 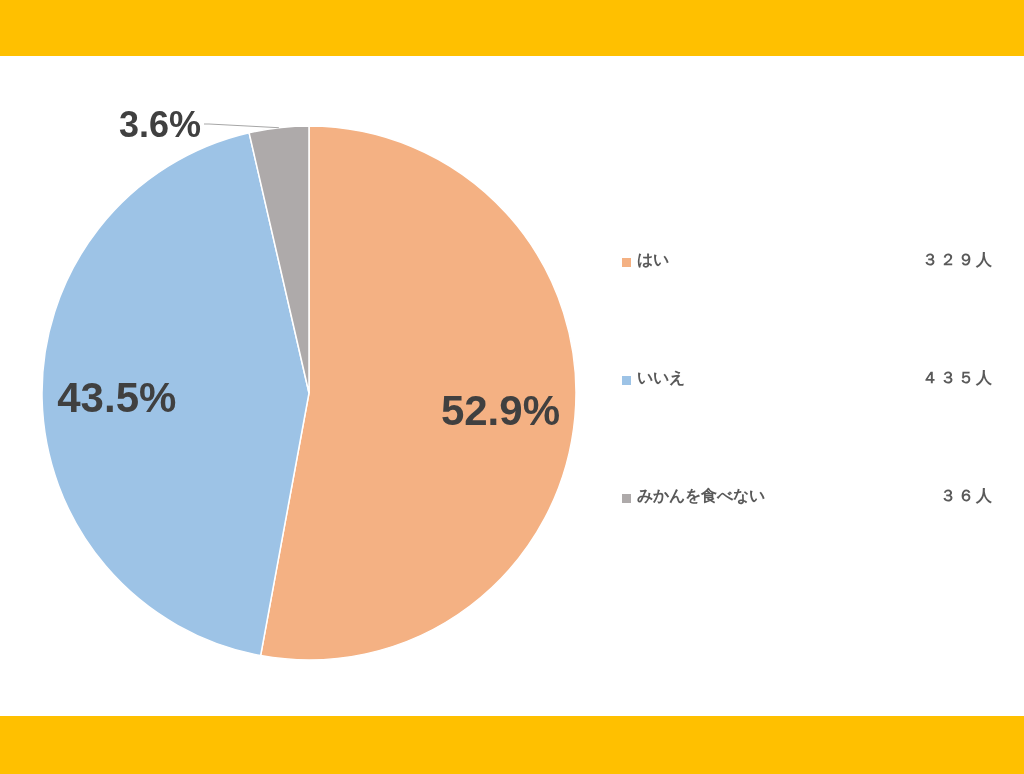 I want to click on text: ３６人, so click(x=967, y=496).